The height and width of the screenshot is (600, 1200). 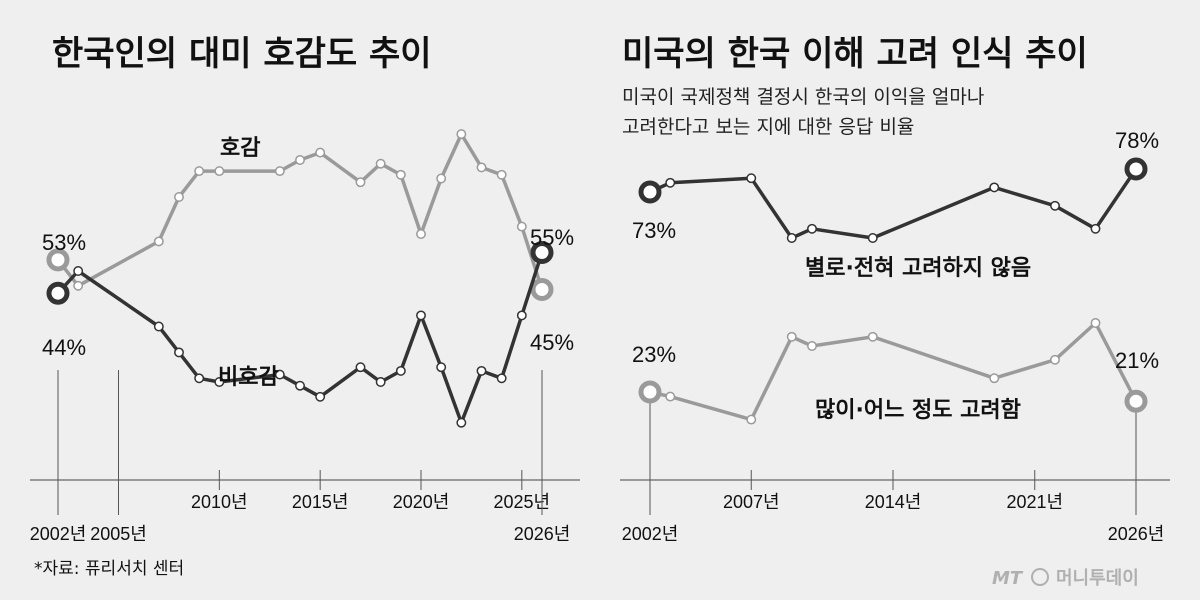 I want to click on right-x-ticks: 2002년 2007년 2014년 2021년 2026년, so click(x=893, y=469).